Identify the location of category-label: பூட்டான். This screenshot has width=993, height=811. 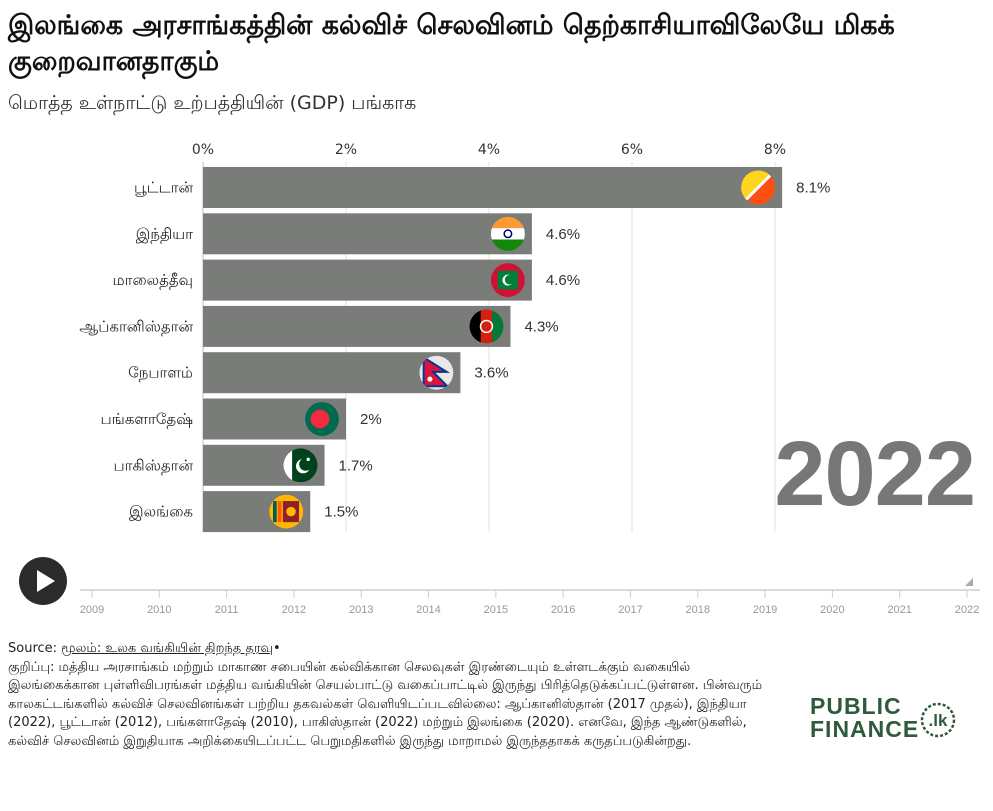
(163, 188).